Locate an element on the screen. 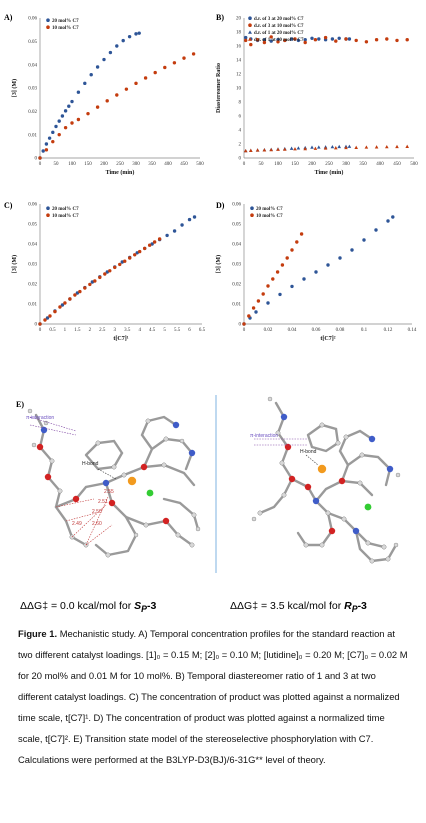  energy-left-compound: S is located at coordinates (138, 606).